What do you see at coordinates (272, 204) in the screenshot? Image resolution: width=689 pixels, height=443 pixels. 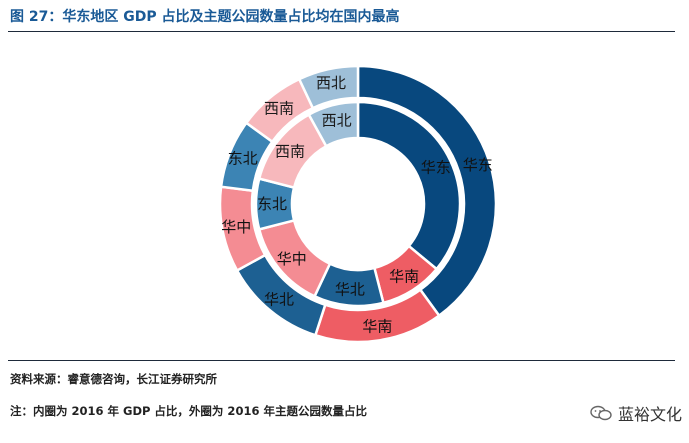 I see `inner-label-4: 东北` at bounding box center [272, 204].